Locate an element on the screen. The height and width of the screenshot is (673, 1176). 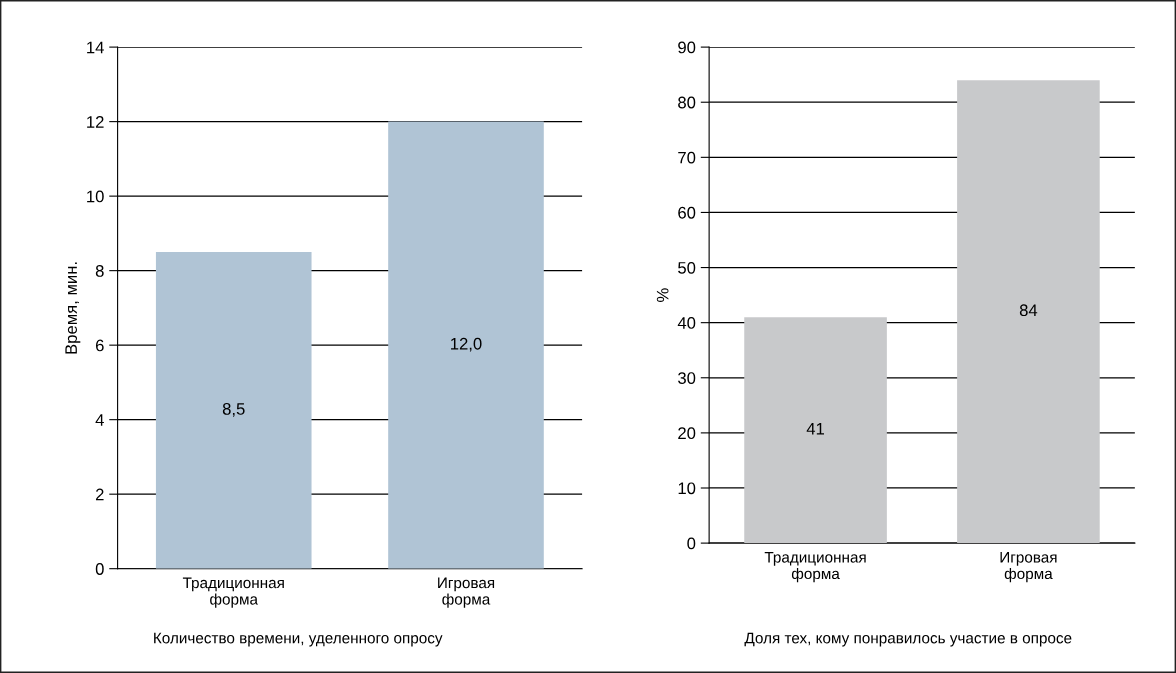
data-label: 8,5 is located at coordinates (233, 410).